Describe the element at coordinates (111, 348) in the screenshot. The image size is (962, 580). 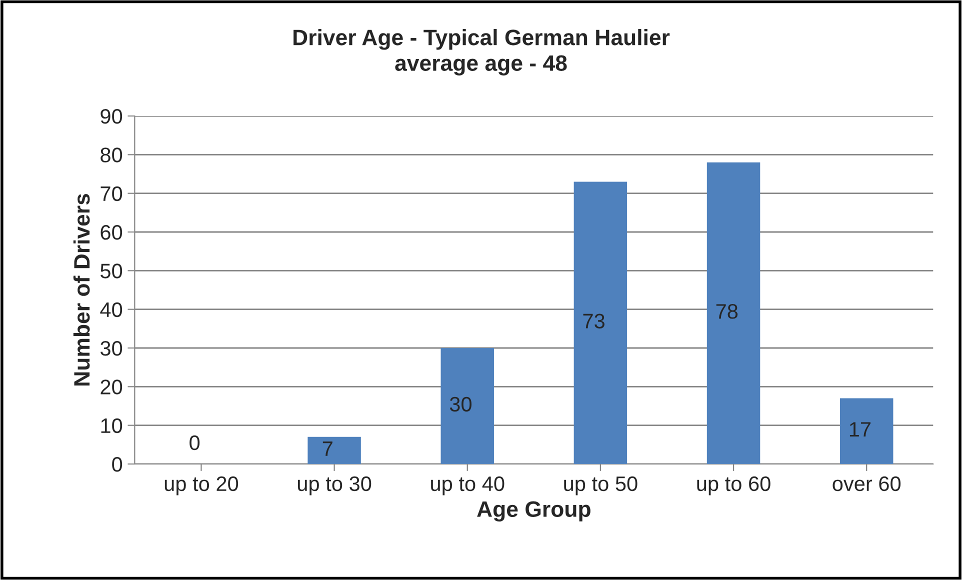
I see `y-tick-label: 30` at that location.